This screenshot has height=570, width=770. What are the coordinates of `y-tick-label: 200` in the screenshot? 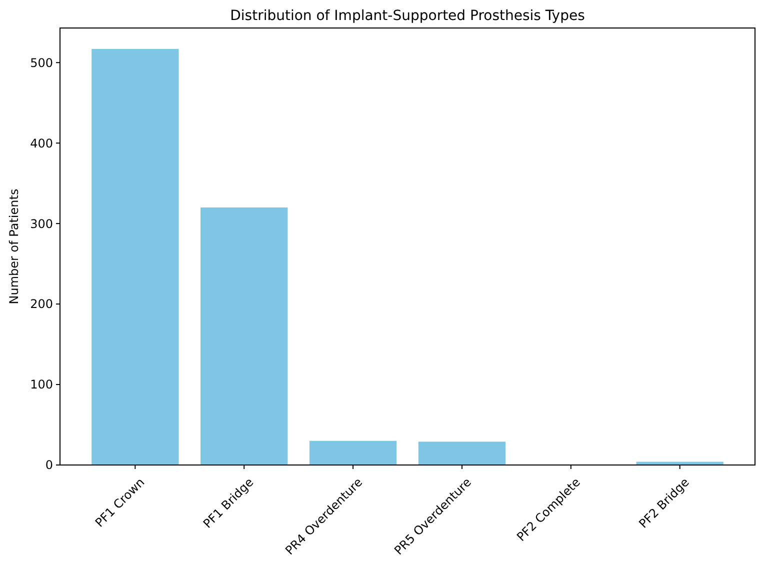 It's located at (41, 304).